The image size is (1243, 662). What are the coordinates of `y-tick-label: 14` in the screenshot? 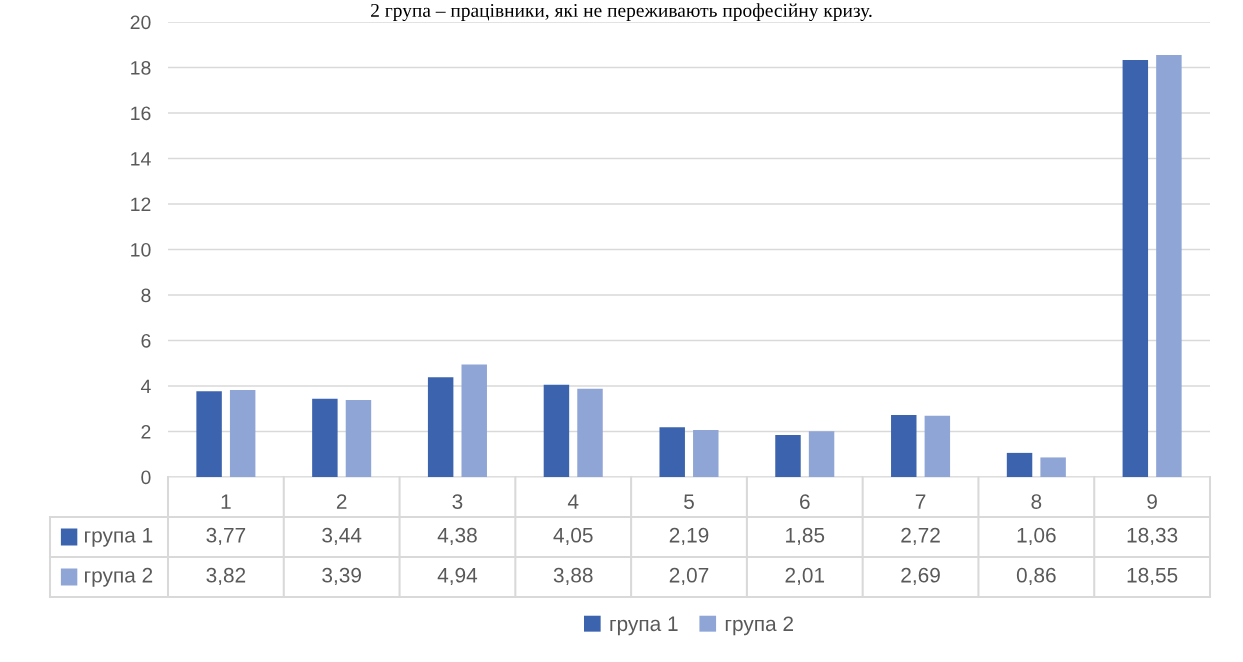 It's located at (141, 159).